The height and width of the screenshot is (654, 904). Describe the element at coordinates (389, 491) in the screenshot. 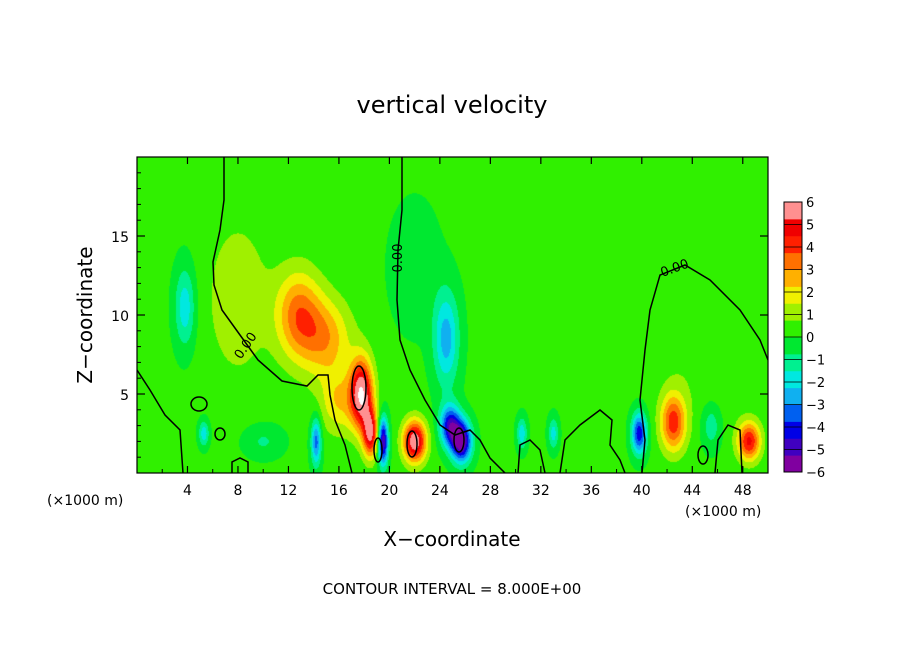

I see `x-tick-label: 20` at that location.